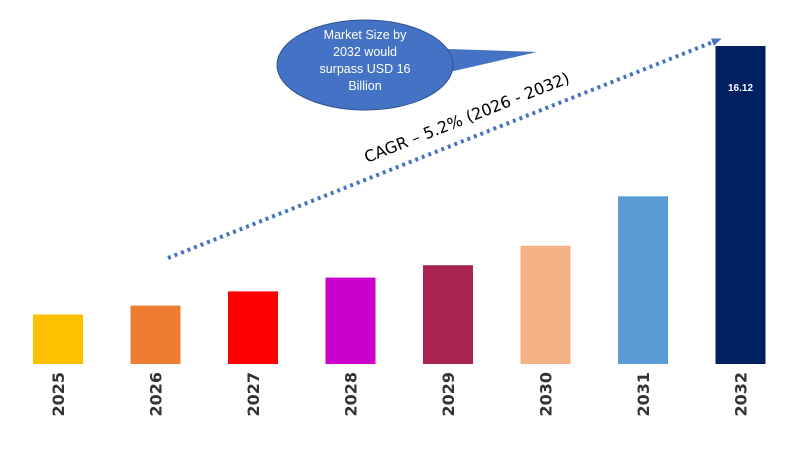 Image resolution: width=800 pixels, height=450 pixels. What do you see at coordinates (58, 339) in the screenshot?
I see `bar-2025` at bounding box center [58, 339].